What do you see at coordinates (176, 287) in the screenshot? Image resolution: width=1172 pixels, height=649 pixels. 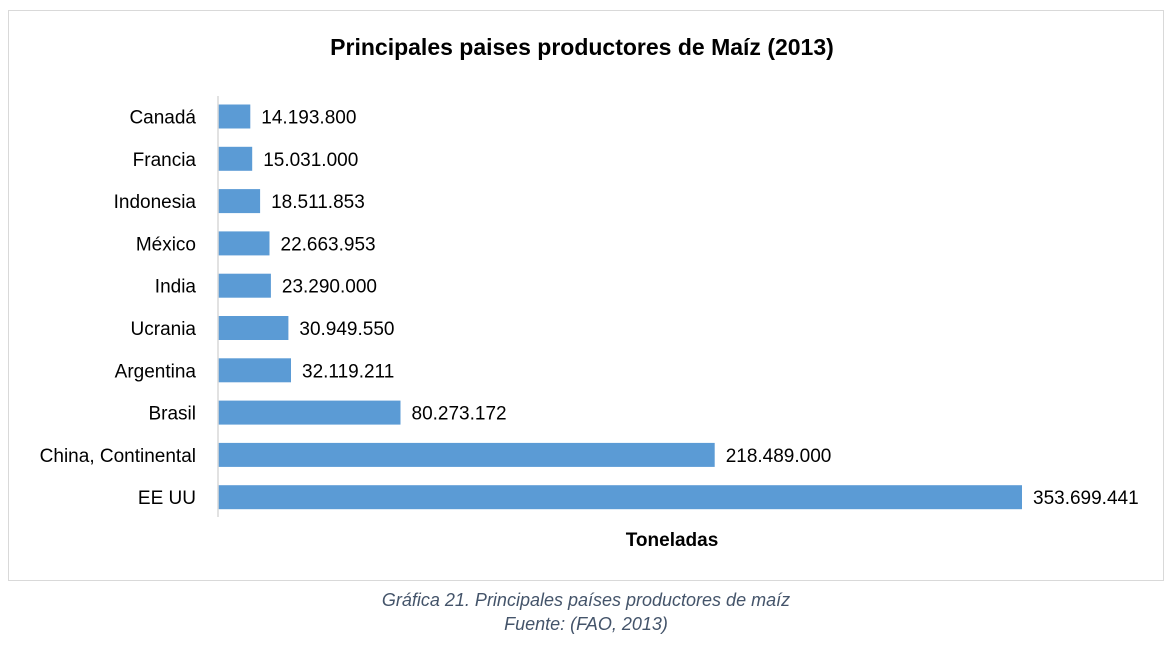 I see `category-label: India` at bounding box center [176, 287].